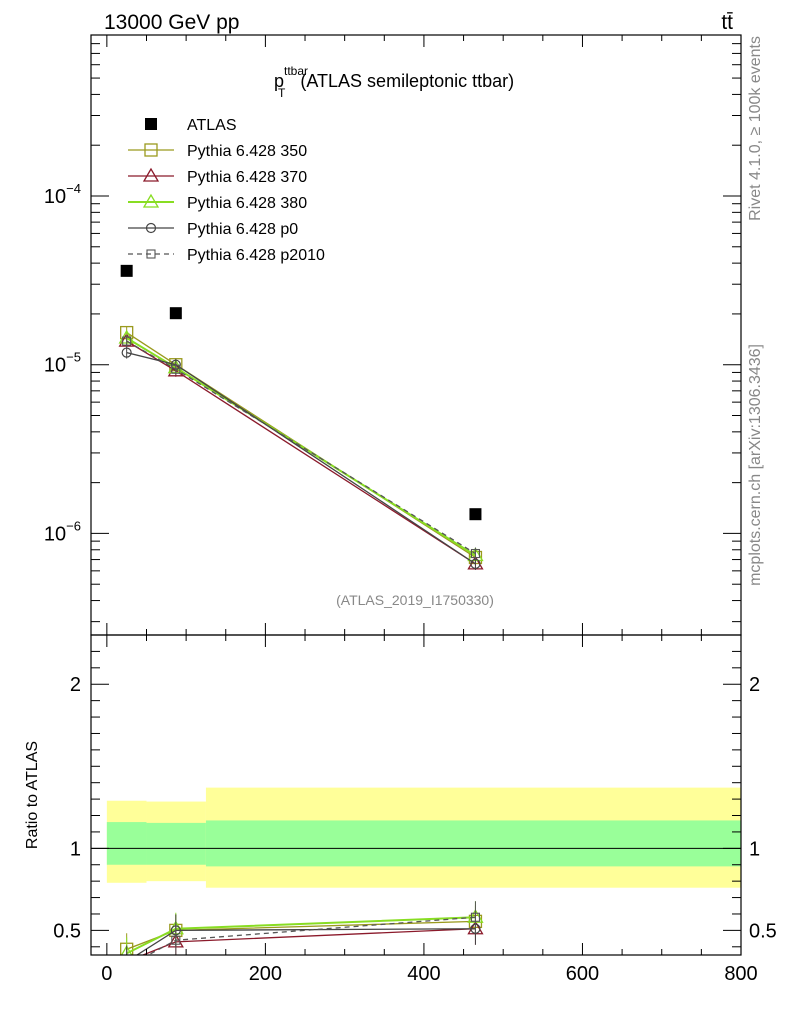  What do you see at coordinates (282, 93) in the screenshot?
I see `chart-title-sub: T` at bounding box center [282, 93].